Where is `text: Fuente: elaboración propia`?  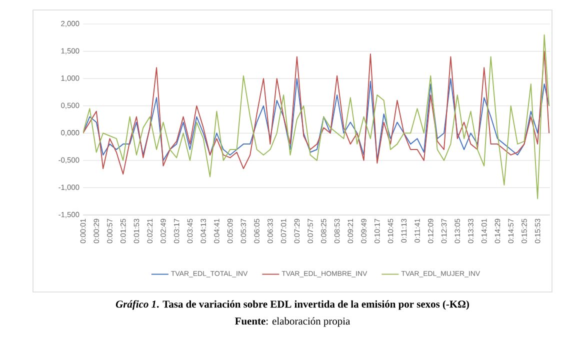 text: Fuente: elaboración propia is located at coordinates (292, 322).